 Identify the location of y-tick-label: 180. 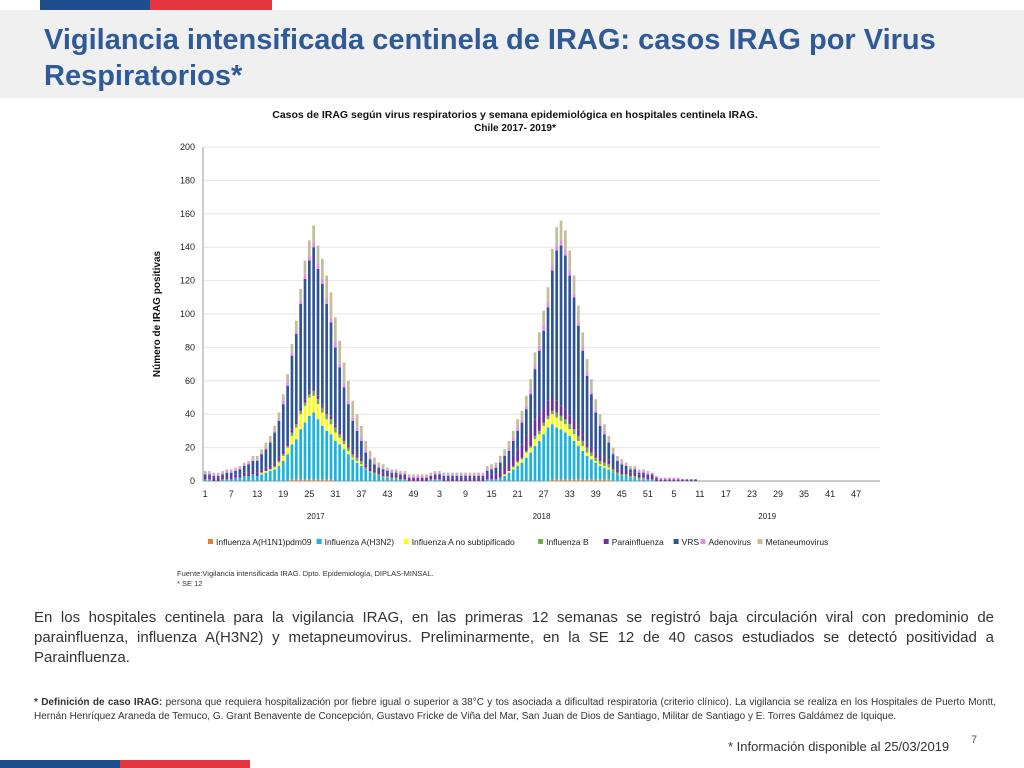
(187, 180).